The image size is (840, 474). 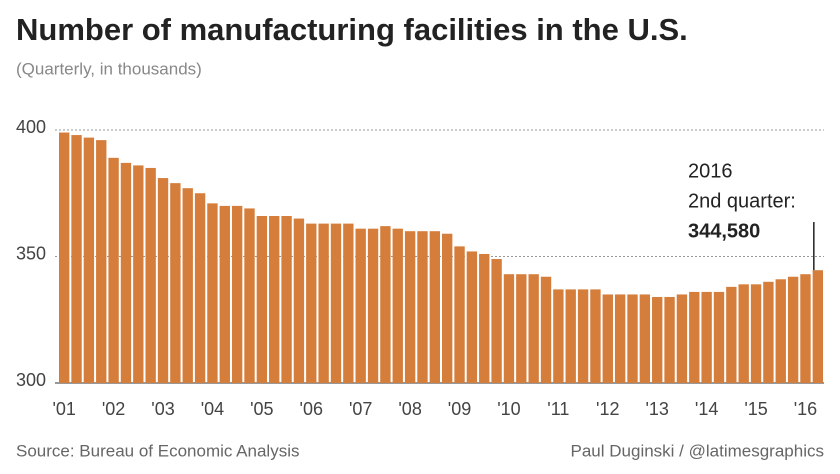 I want to click on y-tick-label: 350, so click(x=31, y=253).